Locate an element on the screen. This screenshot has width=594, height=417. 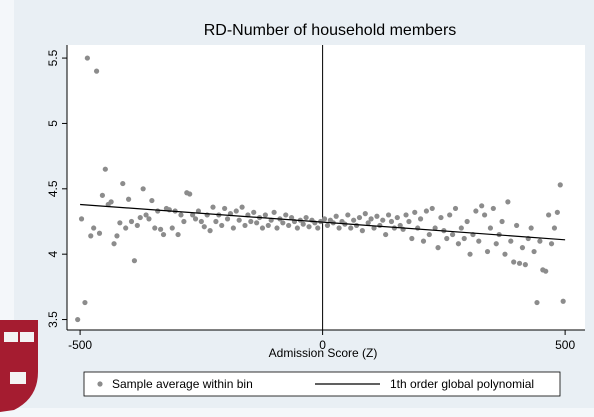
y-tick-label: 5.5 is located at coordinates (53, 57).